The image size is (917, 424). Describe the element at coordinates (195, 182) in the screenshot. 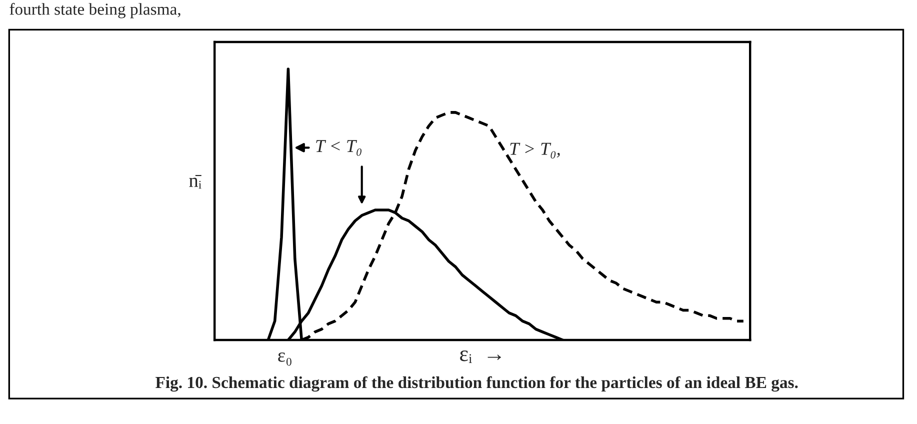

I see `y-axis-title: n̄ᵢ` at that location.